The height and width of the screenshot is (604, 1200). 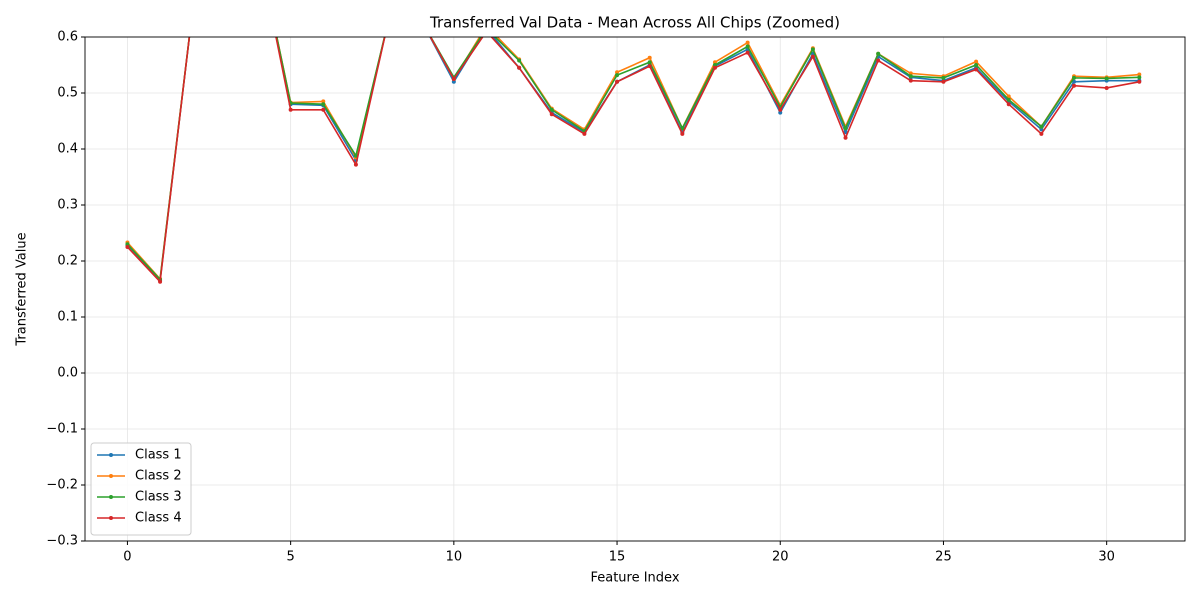 What do you see at coordinates (62, 541) in the screenshot?
I see `y-tick-label: −0.3` at bounding box center [62, 541].